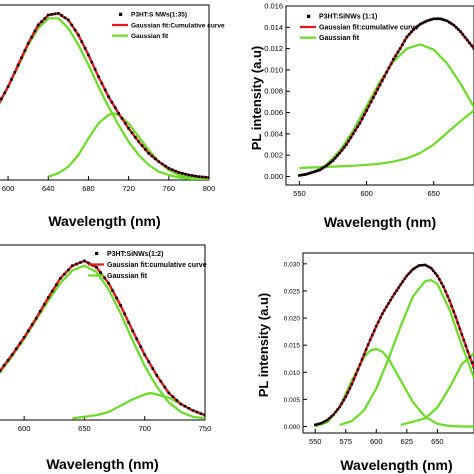  What do you see at coordinates (48, 188) in the screenshot?
I see `x-tick-label: 640` at bounding box center [48, 188].